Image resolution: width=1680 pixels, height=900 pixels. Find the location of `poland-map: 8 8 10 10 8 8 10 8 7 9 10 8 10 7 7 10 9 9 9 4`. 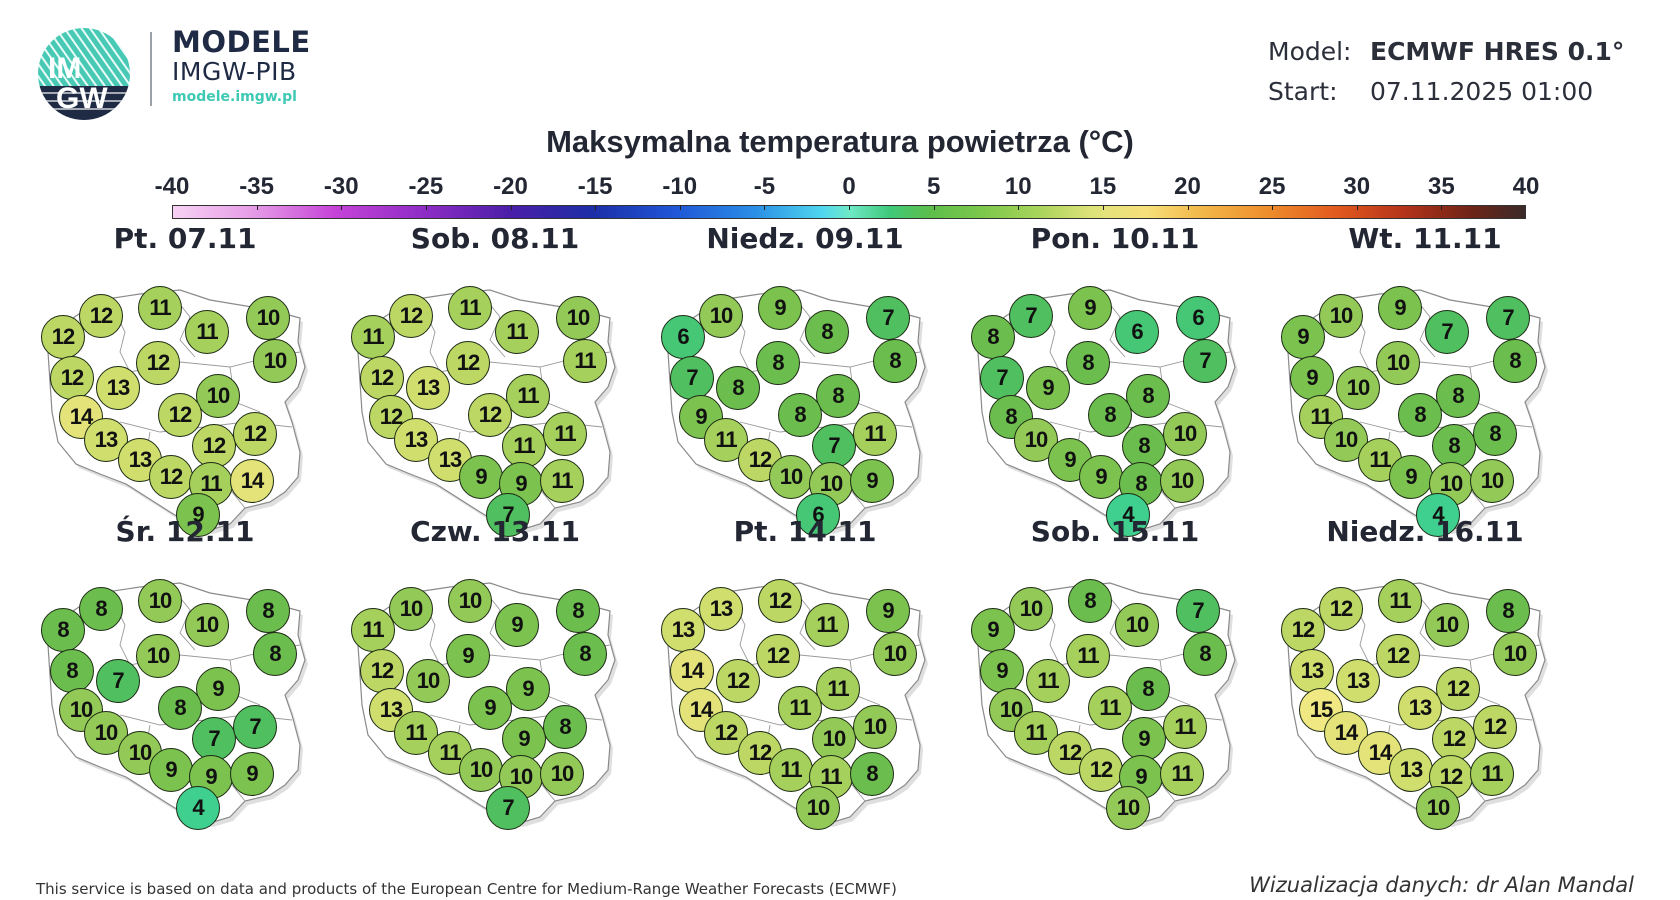

poland-map: 8 8 10 10 8 8 10 8 7 9 10 8 10 7 7 10 9 9 9 4 is located at coordinates (185, 692).